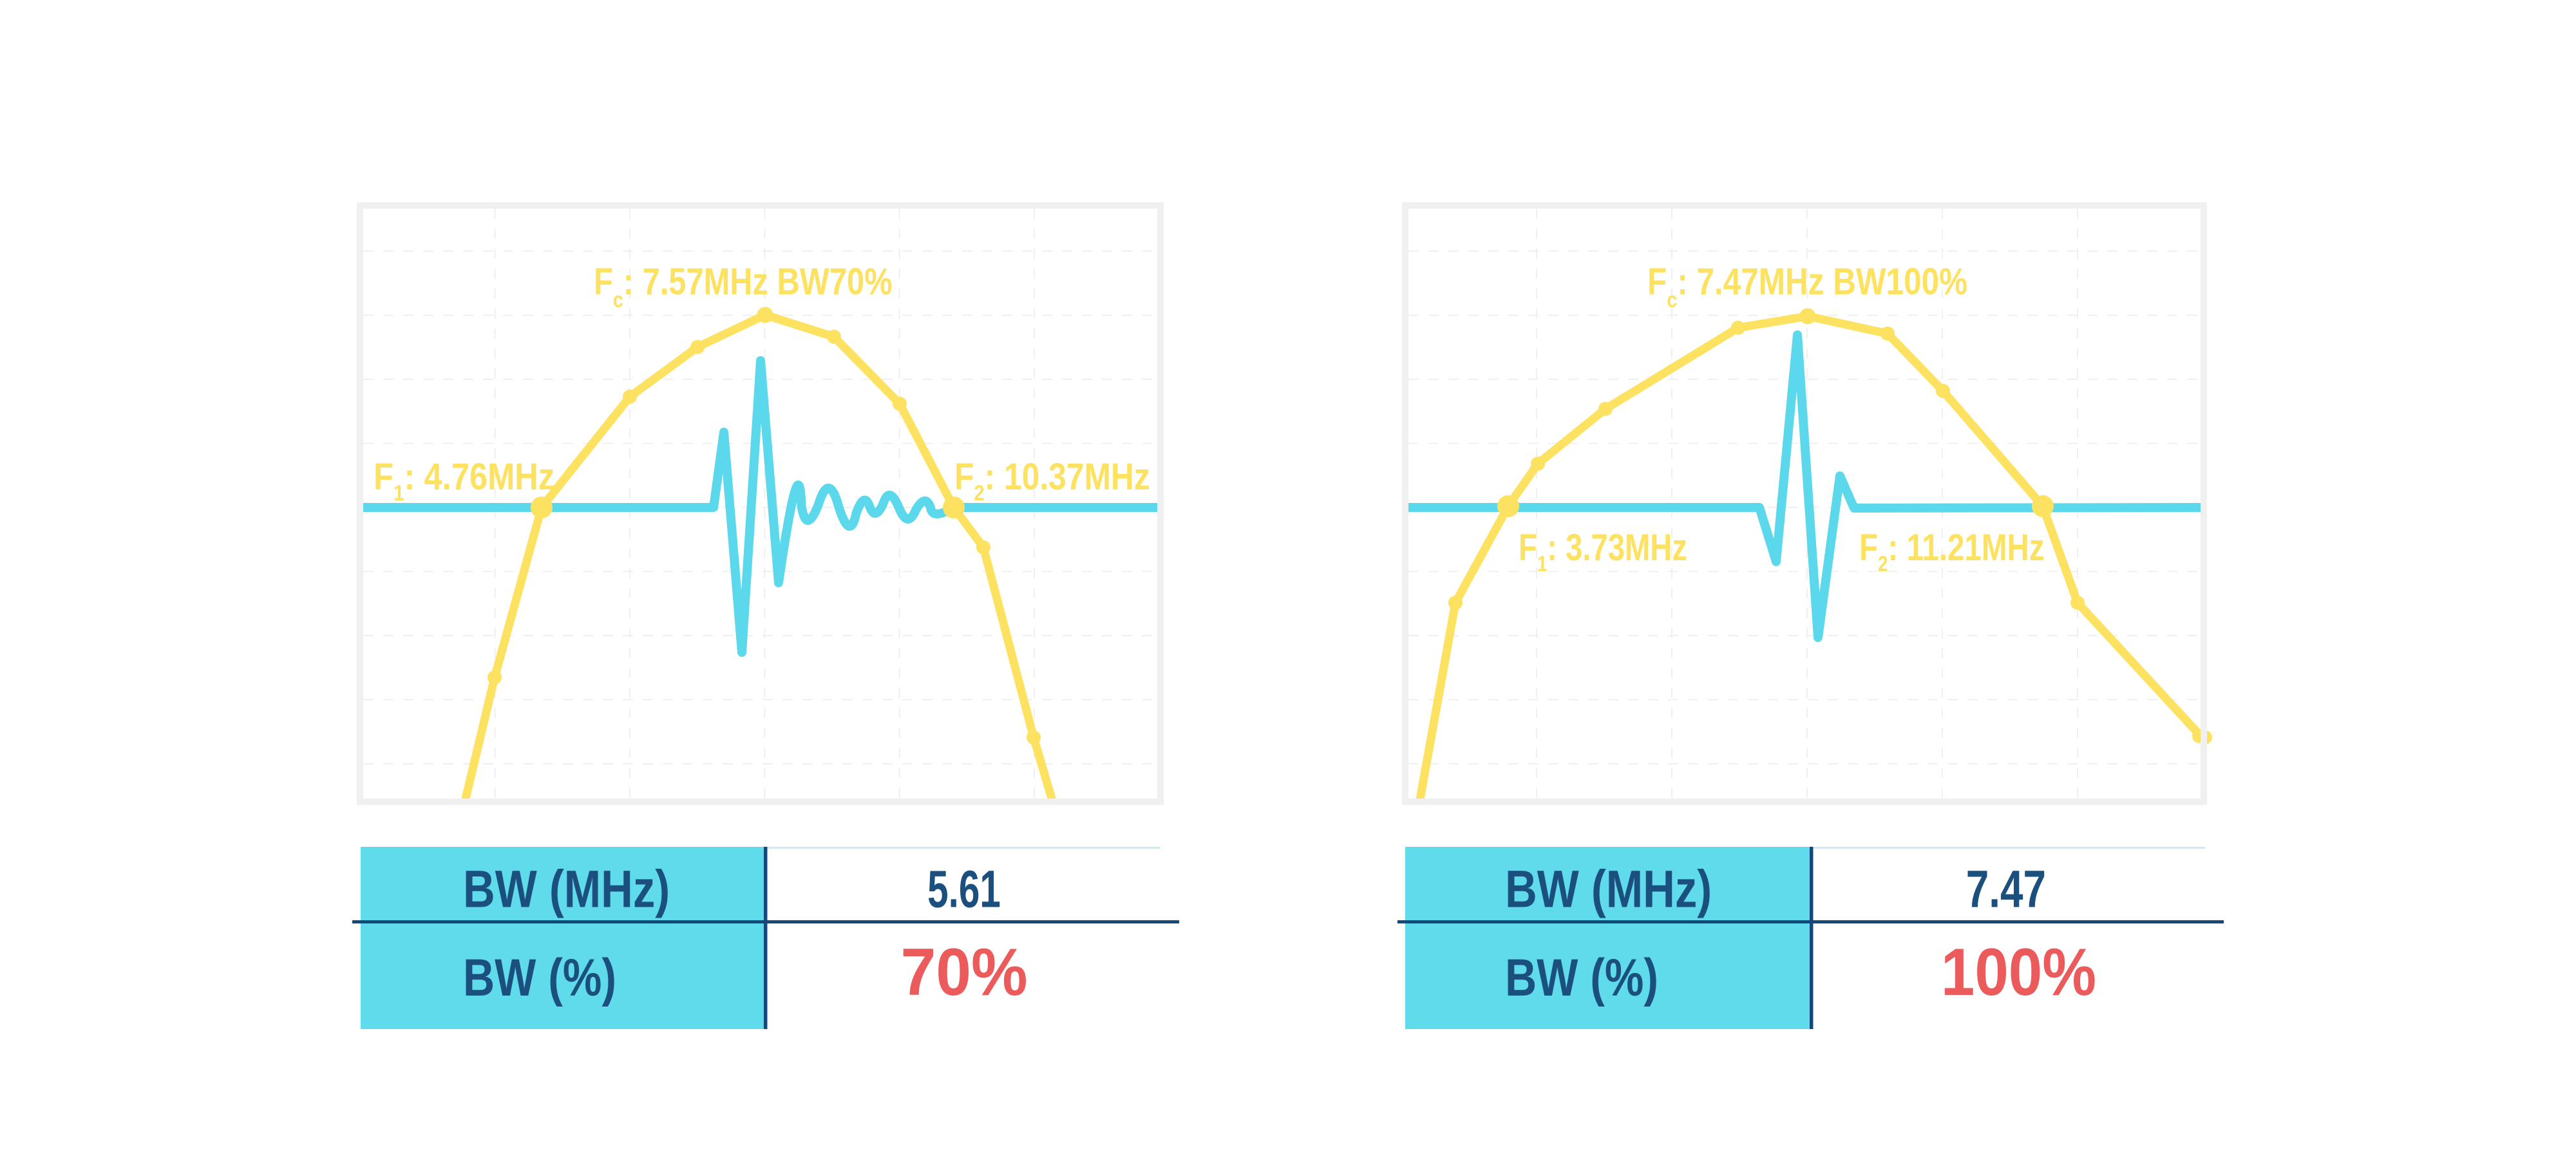 Image resolution: width=2576 pixels, height=1154 pixels. What do you see at coordinates (2018, 972) in the screenshot?
I see `svg-text: 100%` at bounding box center [2018, 972].